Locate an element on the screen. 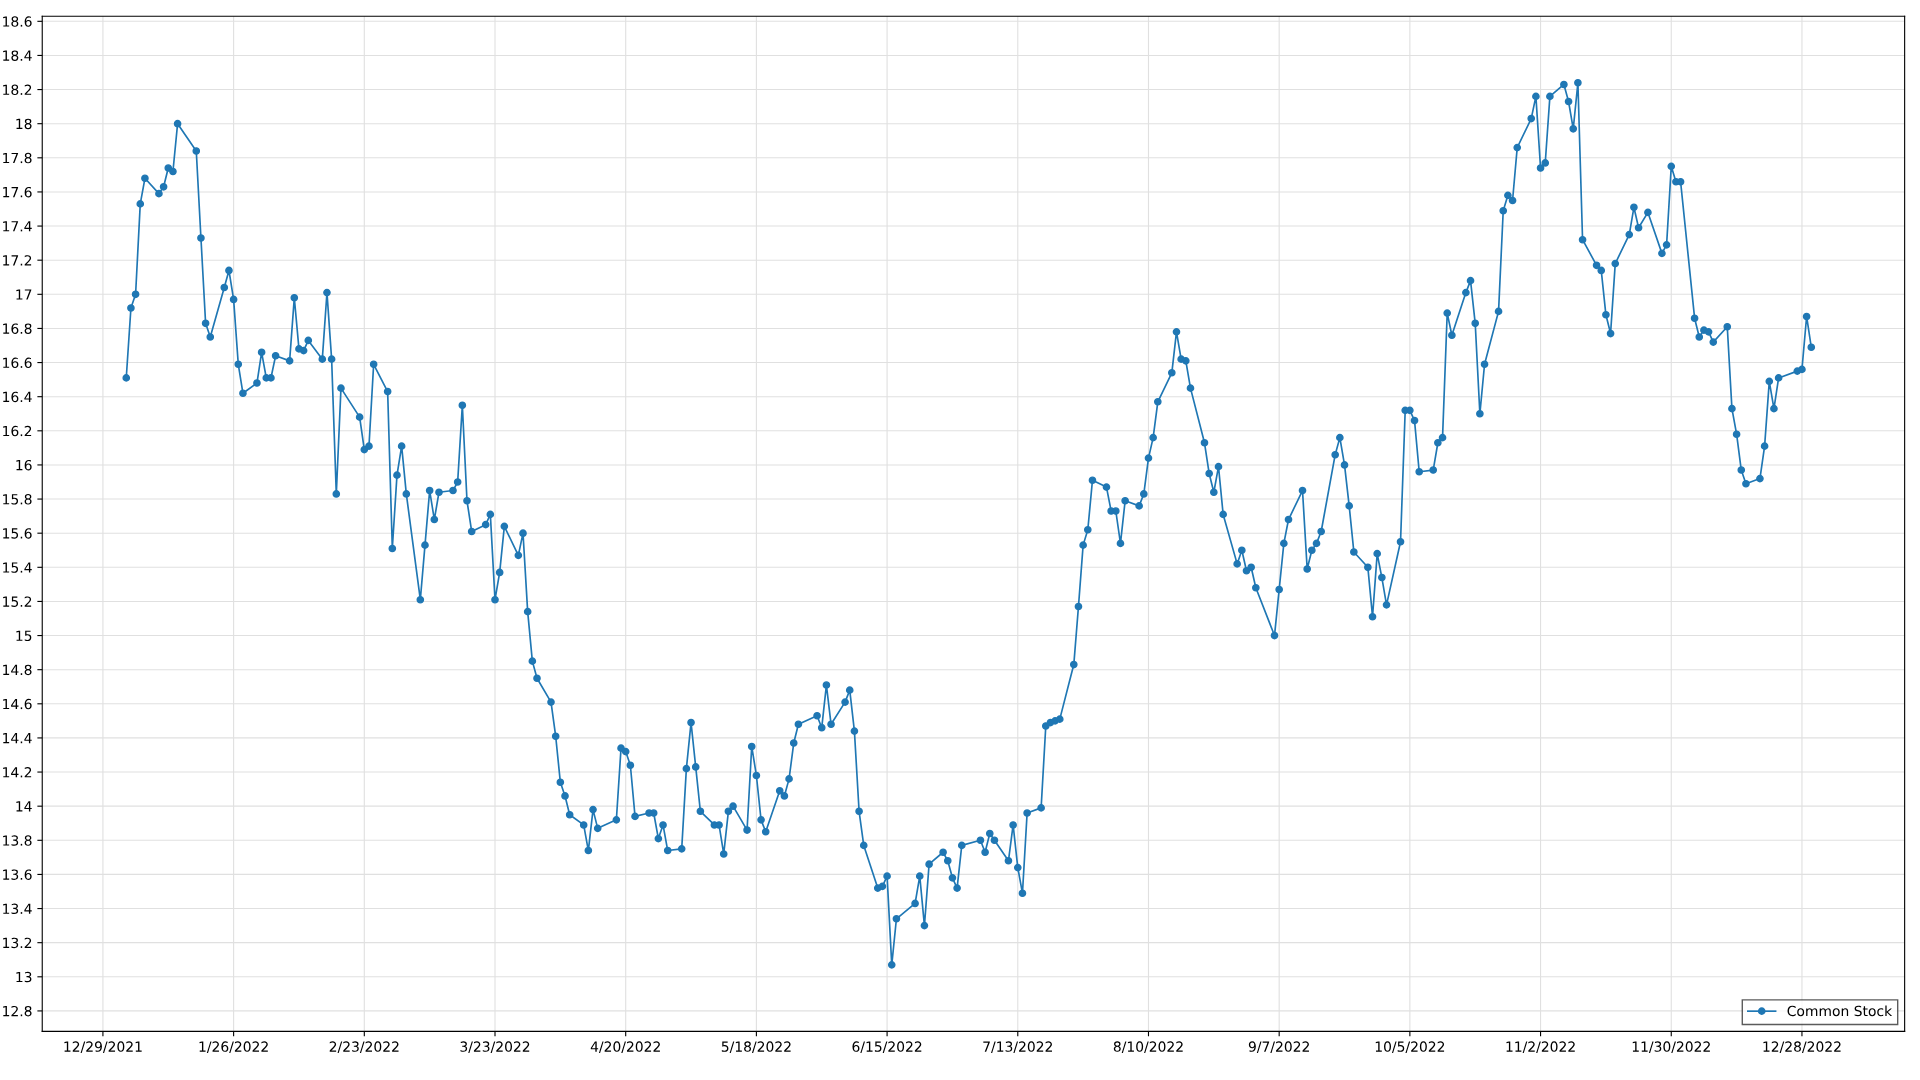  y-tick-label: 14.8 is located at coordinates (17, 670).